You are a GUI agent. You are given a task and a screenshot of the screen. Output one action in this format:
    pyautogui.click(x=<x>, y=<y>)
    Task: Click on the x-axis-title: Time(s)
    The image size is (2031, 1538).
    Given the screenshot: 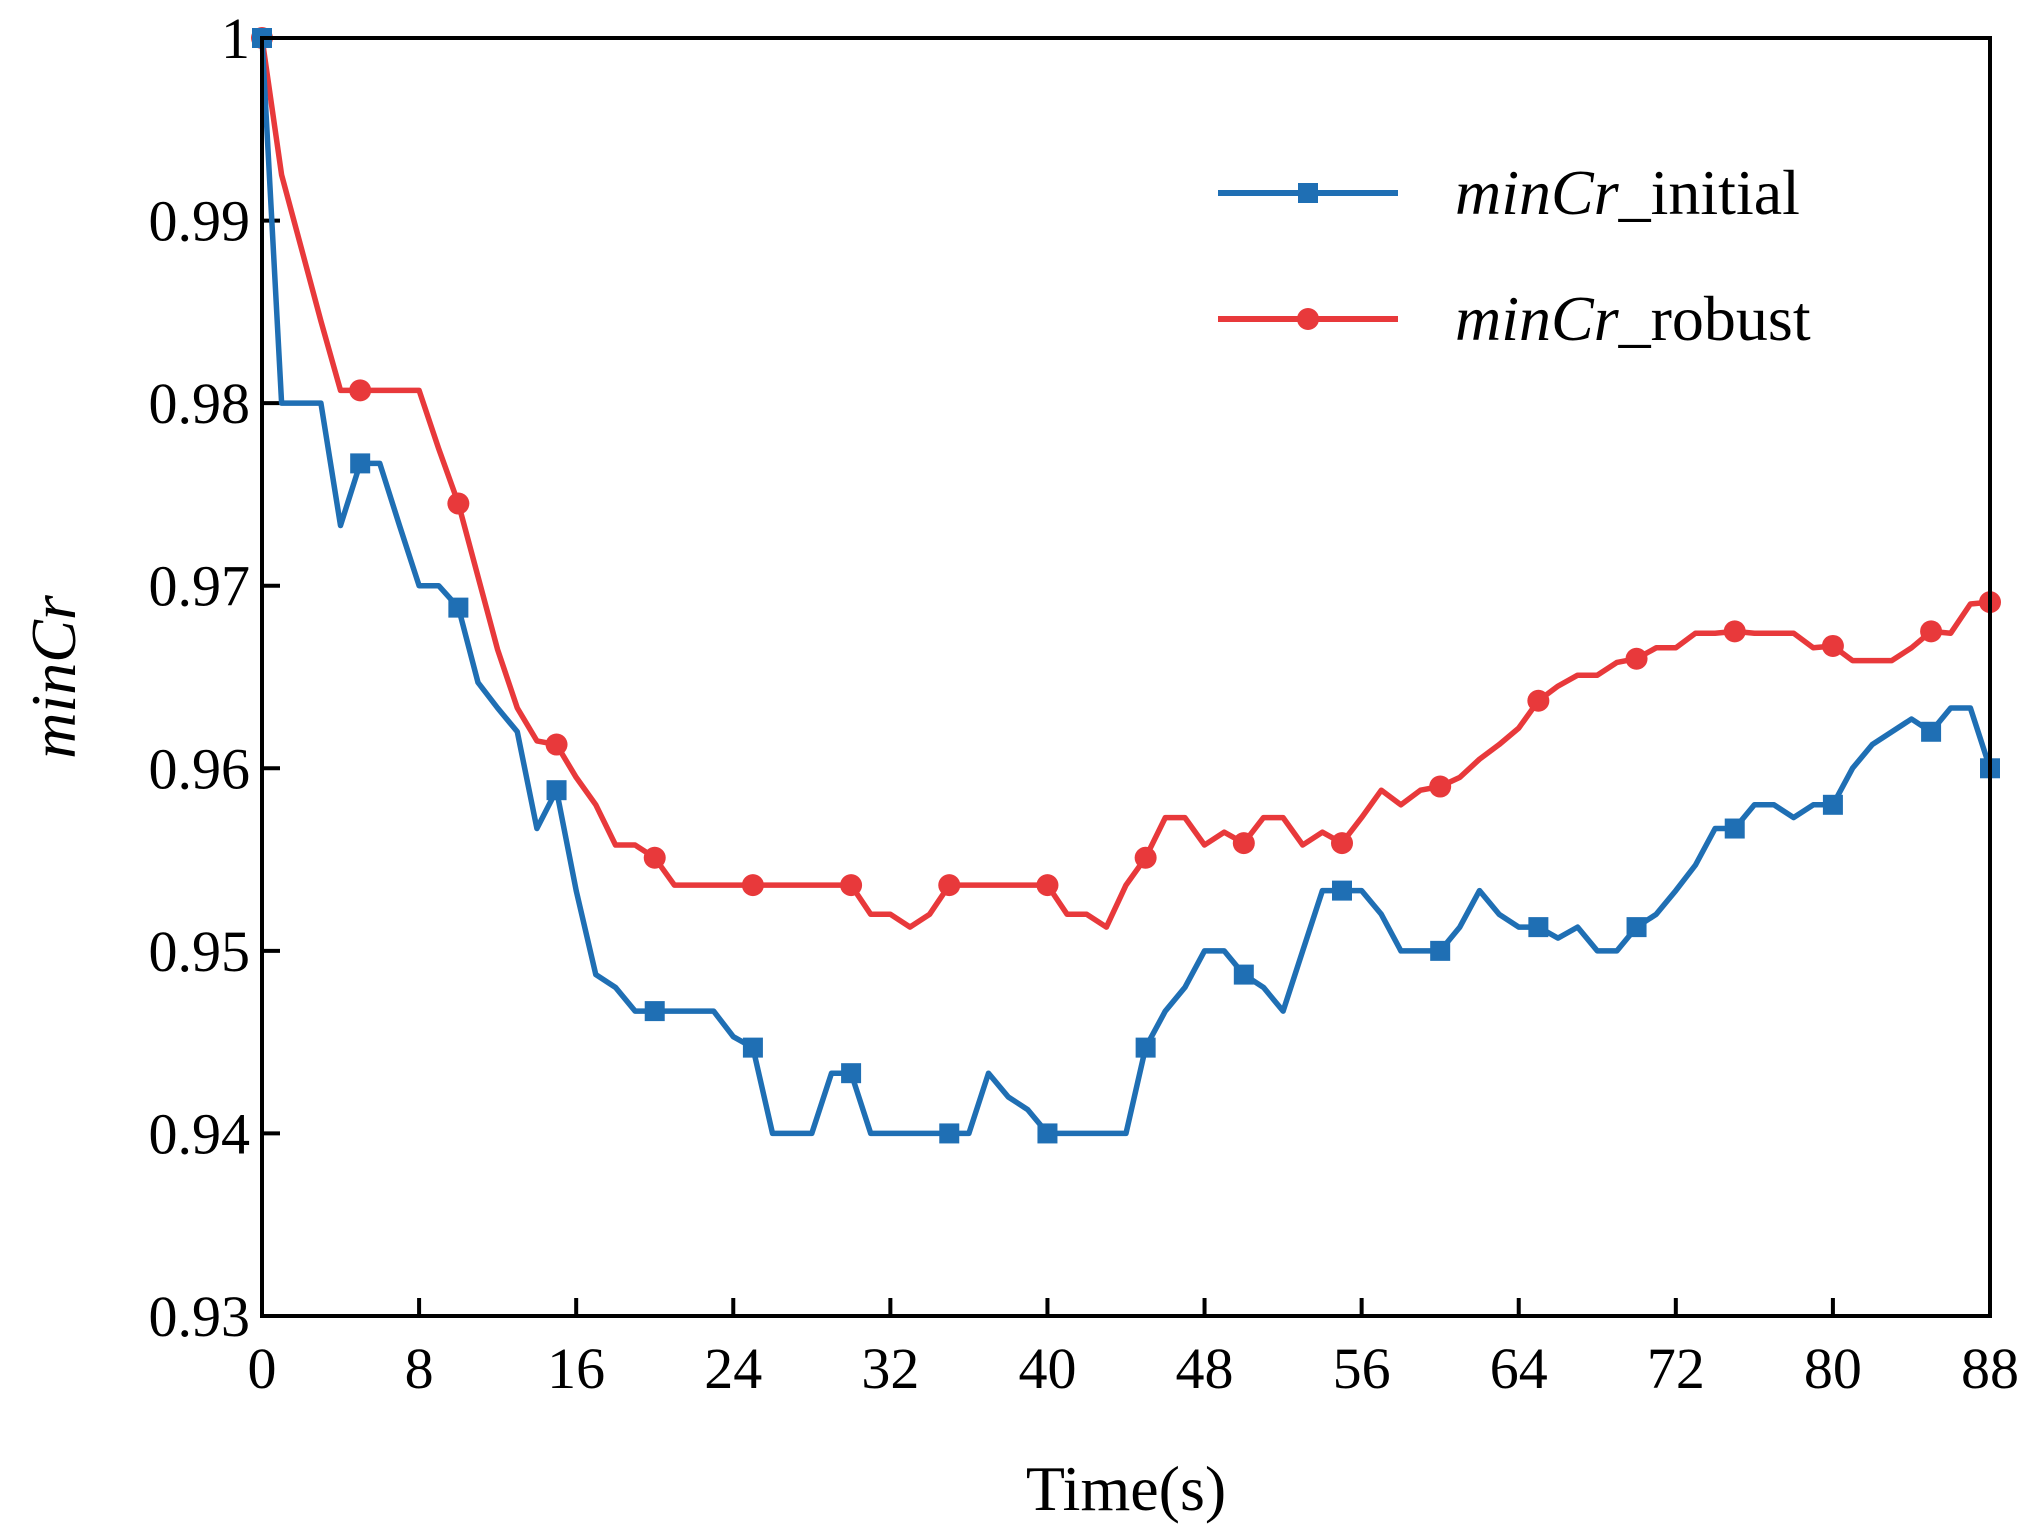 What is the action you would take?
    pyautogui.click(x=1126, y=1488)
    